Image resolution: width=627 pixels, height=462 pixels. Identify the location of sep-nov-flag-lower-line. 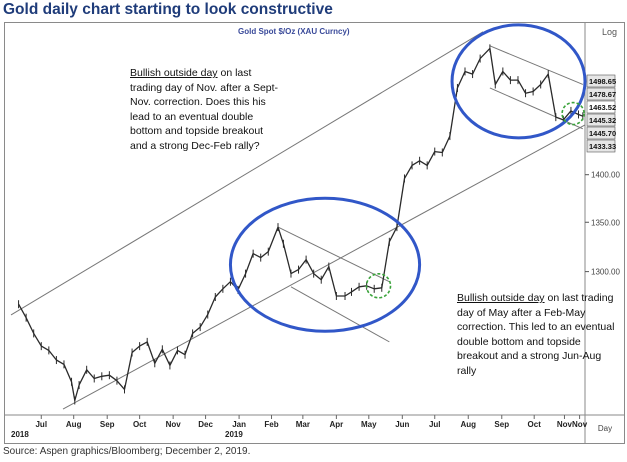
(536, 108).